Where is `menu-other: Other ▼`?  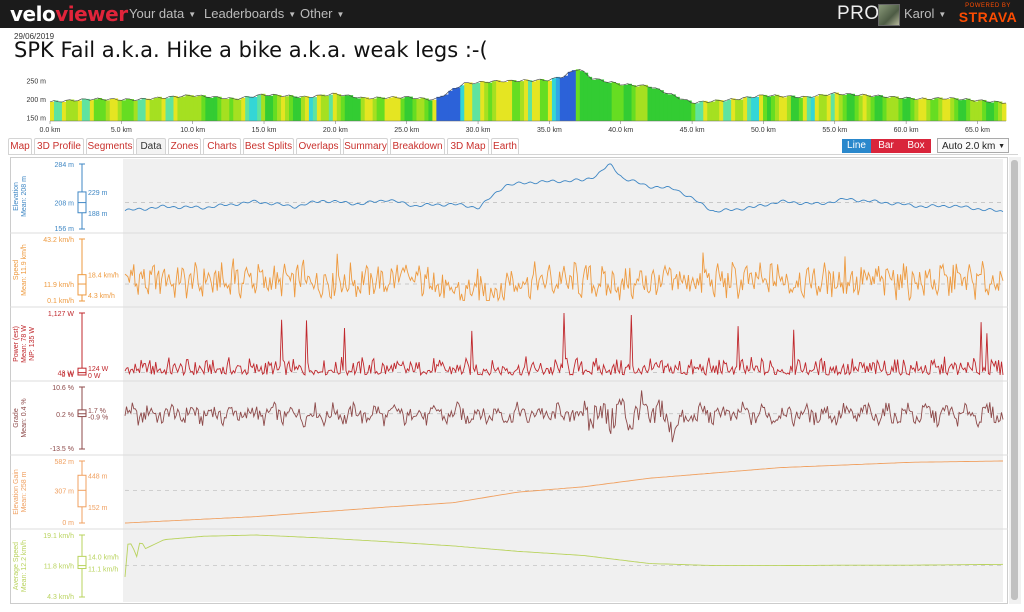
menu-other: Other ▼ is located at coordinates (322, 13).